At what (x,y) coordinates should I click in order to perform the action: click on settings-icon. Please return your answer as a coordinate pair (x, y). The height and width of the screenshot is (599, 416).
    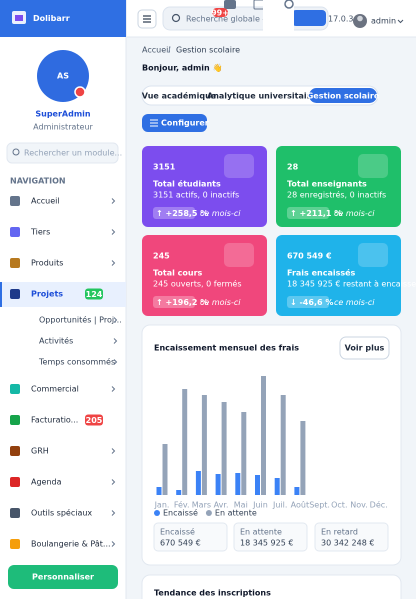
    Looking at the image, I should click on (289, 4).